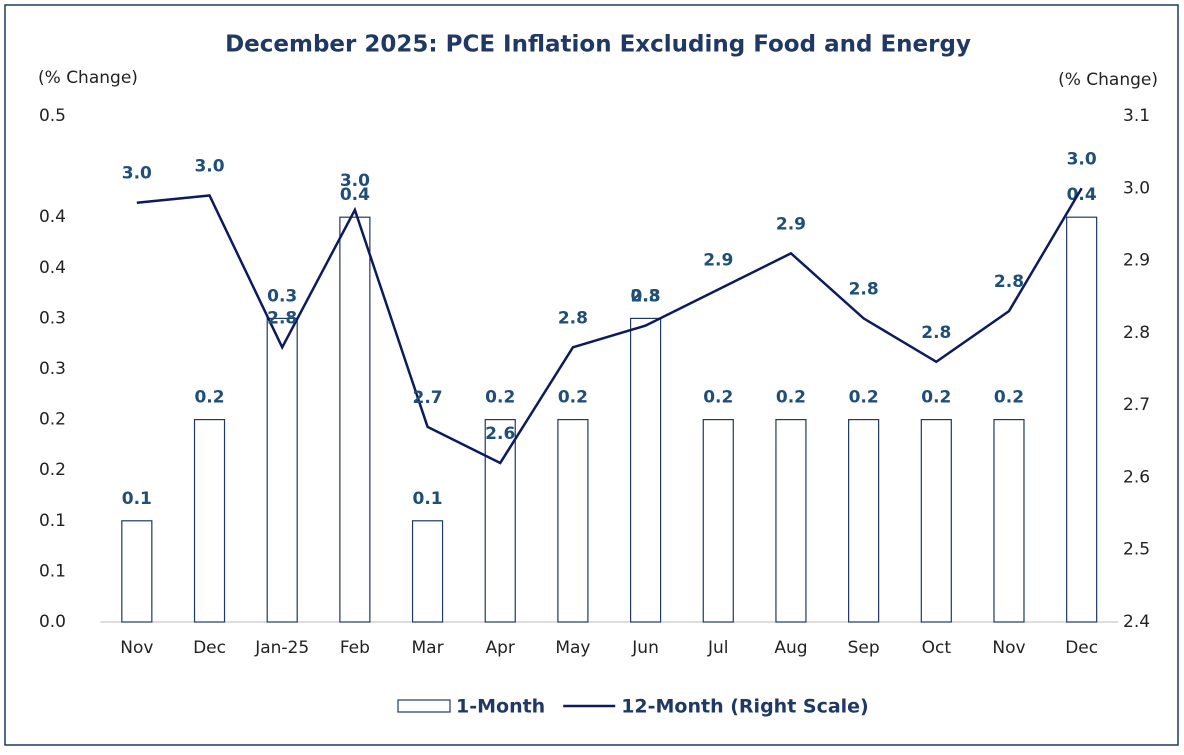 The width and height of the screenshot is (1184, 755). What do you see at coordinates (1136, 333) in the screenshot?
I see `y2-tick-label: 2.8` at bounding box center [1136, 333].